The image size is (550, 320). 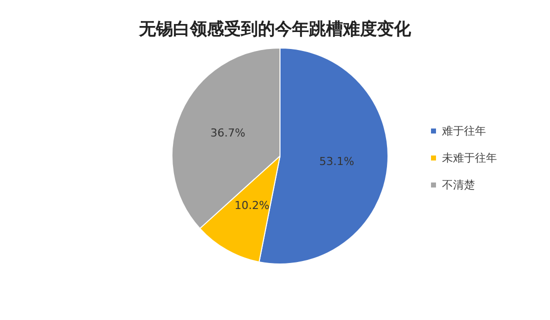 What do you see at coordinates (464, 131) in the screenshot?
I see `legend-label: 难于往年` at bounding box center [464, 131].